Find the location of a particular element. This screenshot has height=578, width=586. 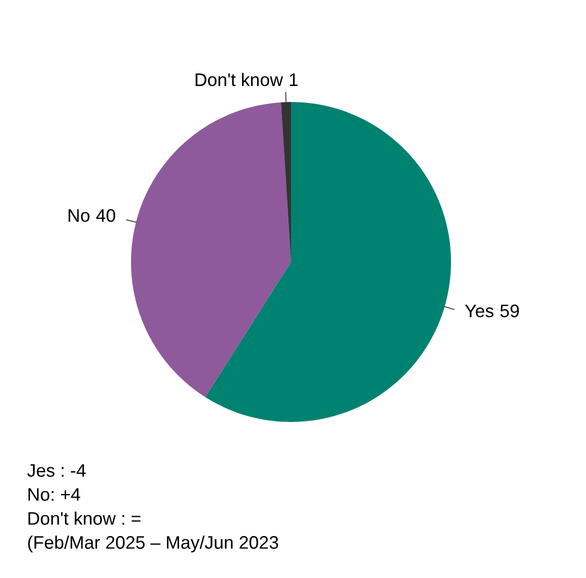

text: No: +4 is located at coordinates (54, 494).